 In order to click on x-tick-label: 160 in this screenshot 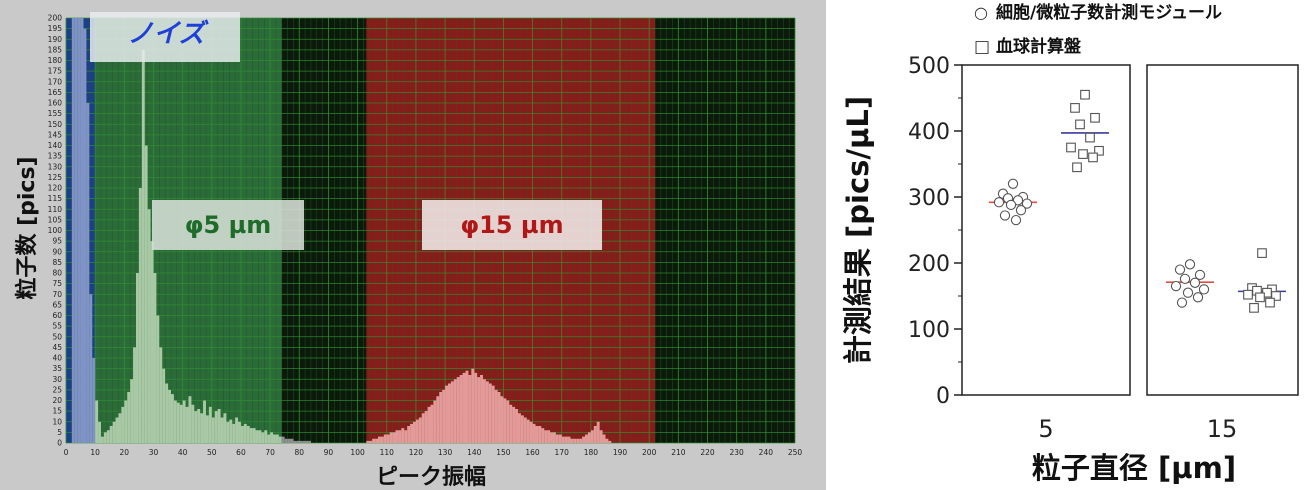, I will do `click(532, 452)`.